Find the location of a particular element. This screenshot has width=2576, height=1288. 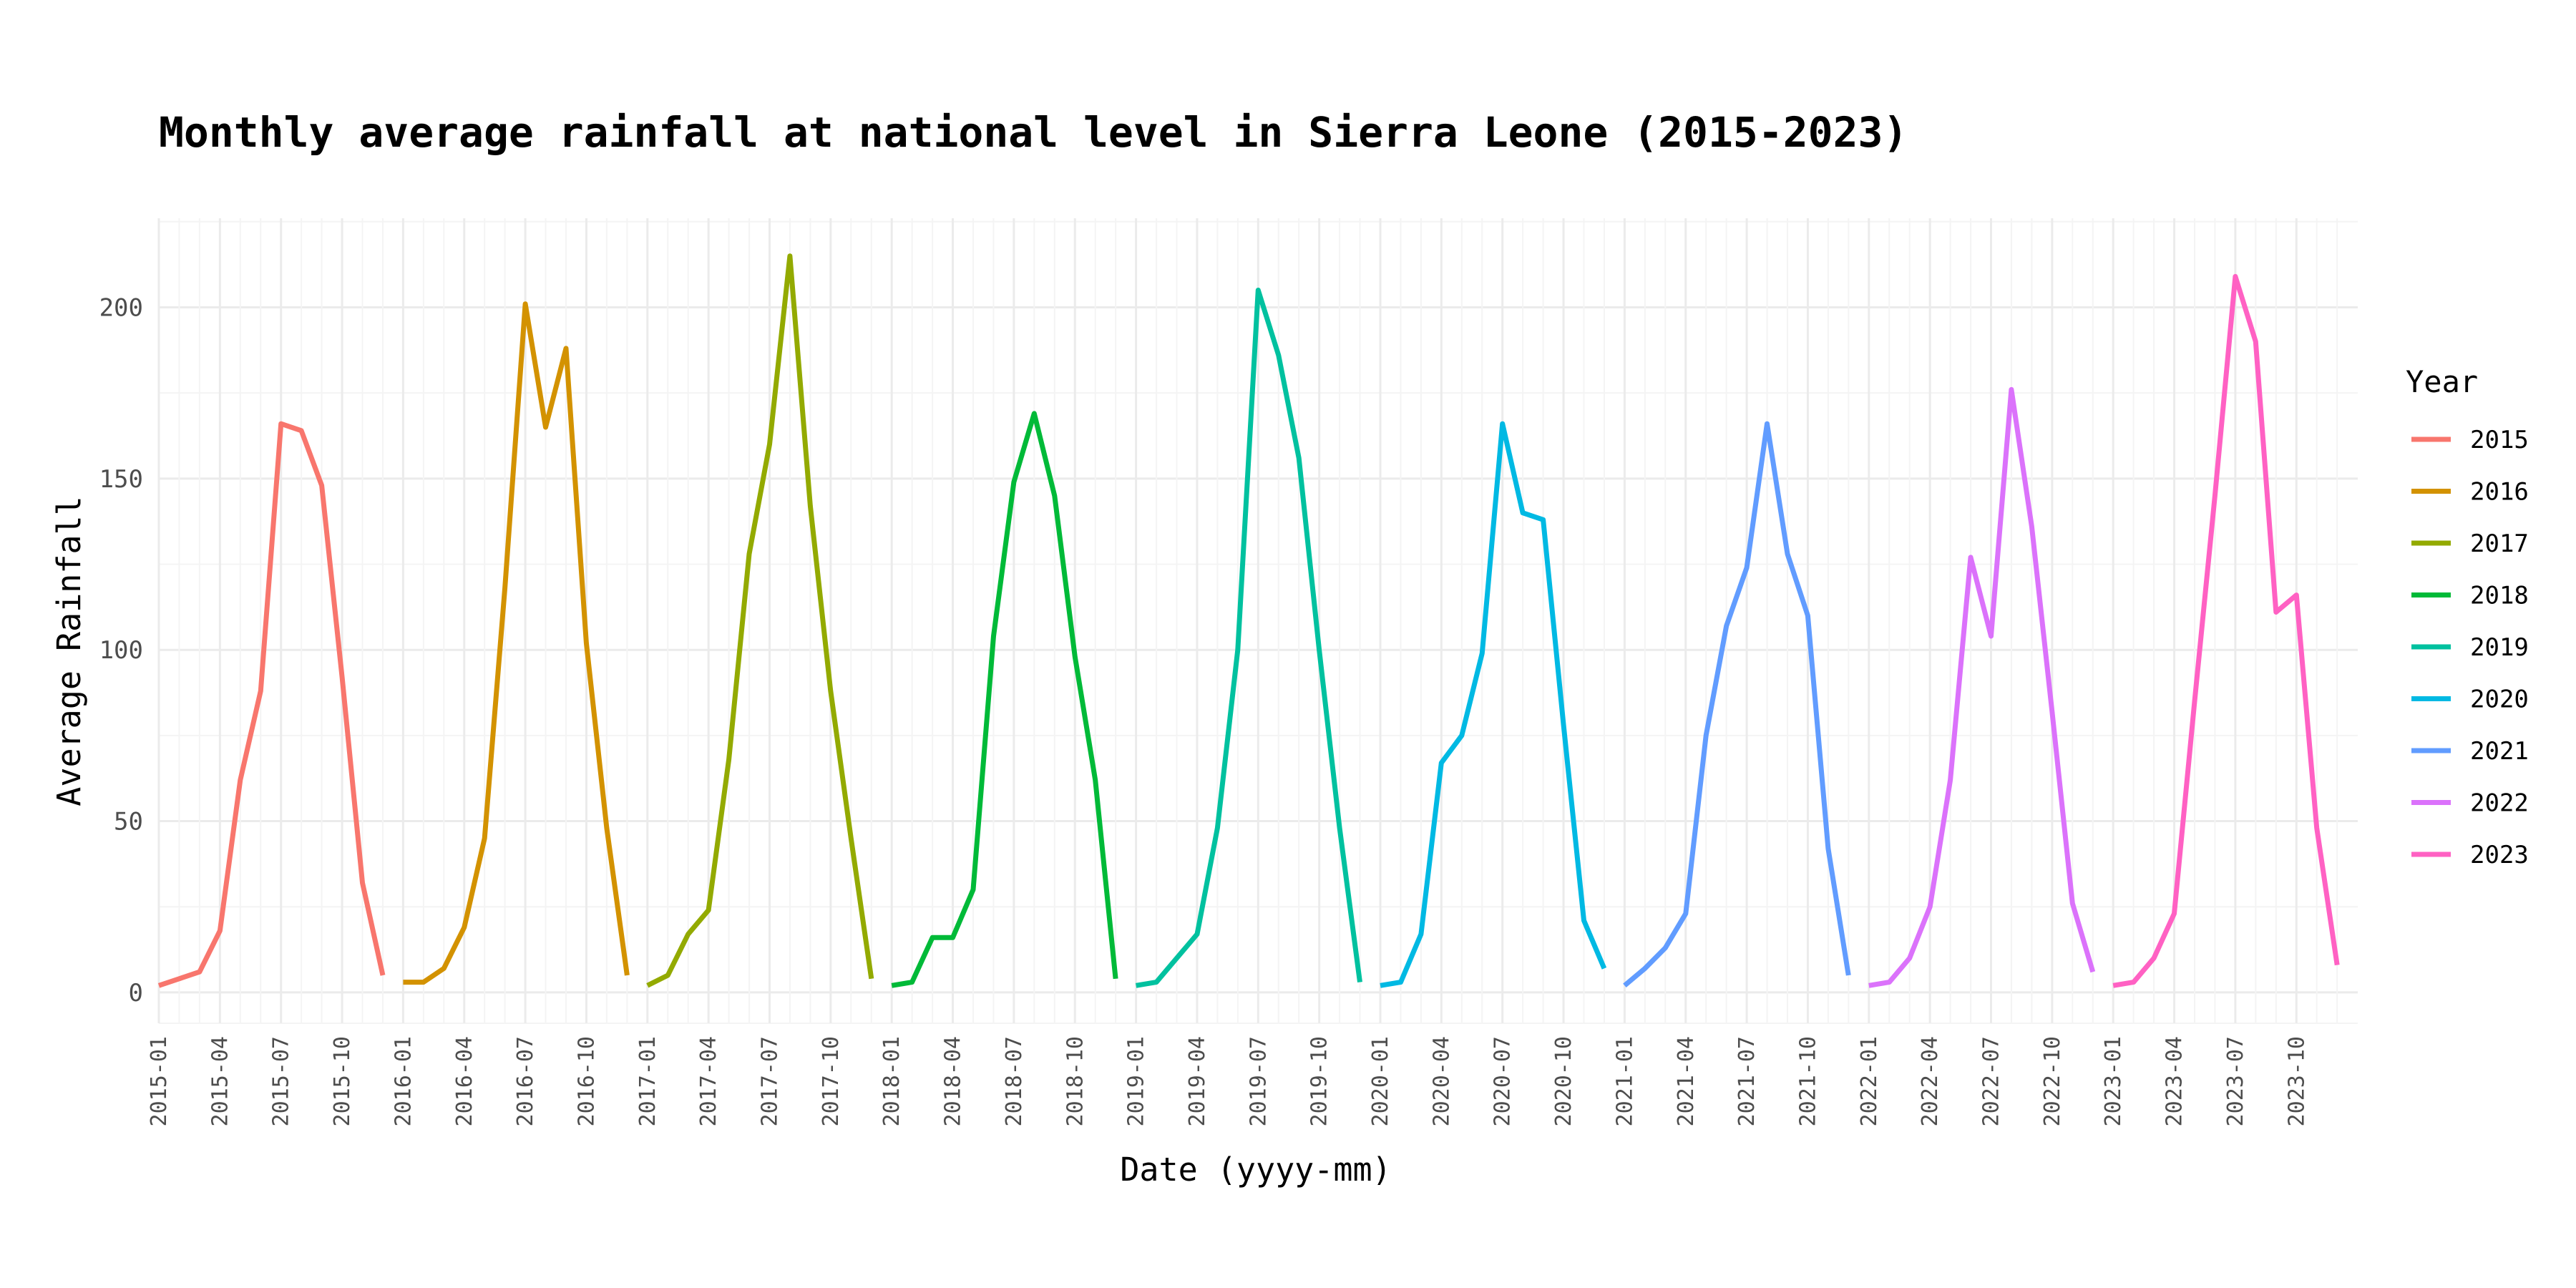

x-tick-label: 2016-07 is located at coordinates (525, 1081).